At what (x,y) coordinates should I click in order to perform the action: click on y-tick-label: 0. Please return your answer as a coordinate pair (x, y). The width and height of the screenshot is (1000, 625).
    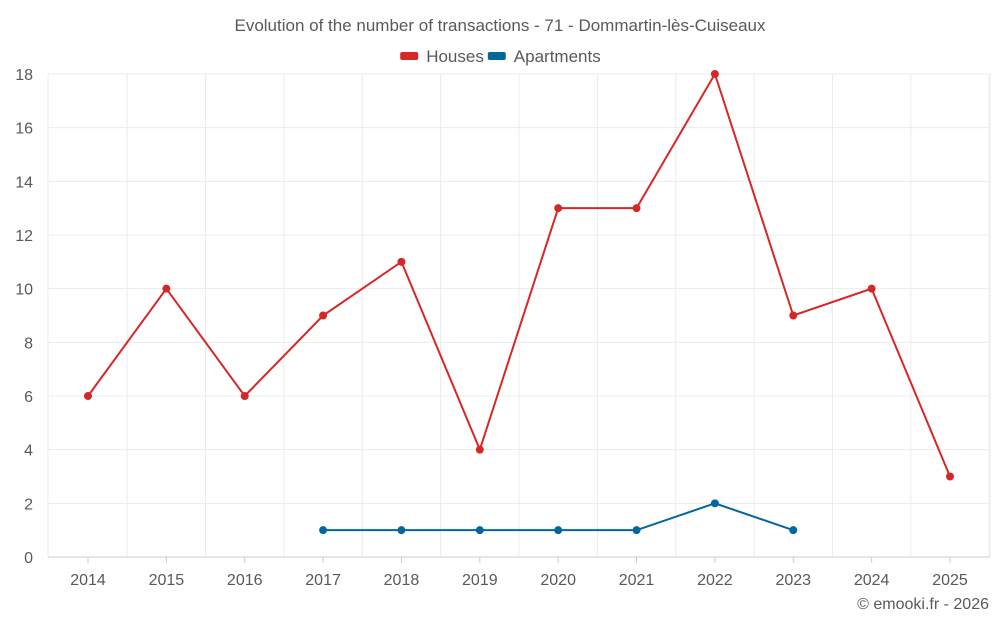
    Looking at the image, I should click on (28, 558).